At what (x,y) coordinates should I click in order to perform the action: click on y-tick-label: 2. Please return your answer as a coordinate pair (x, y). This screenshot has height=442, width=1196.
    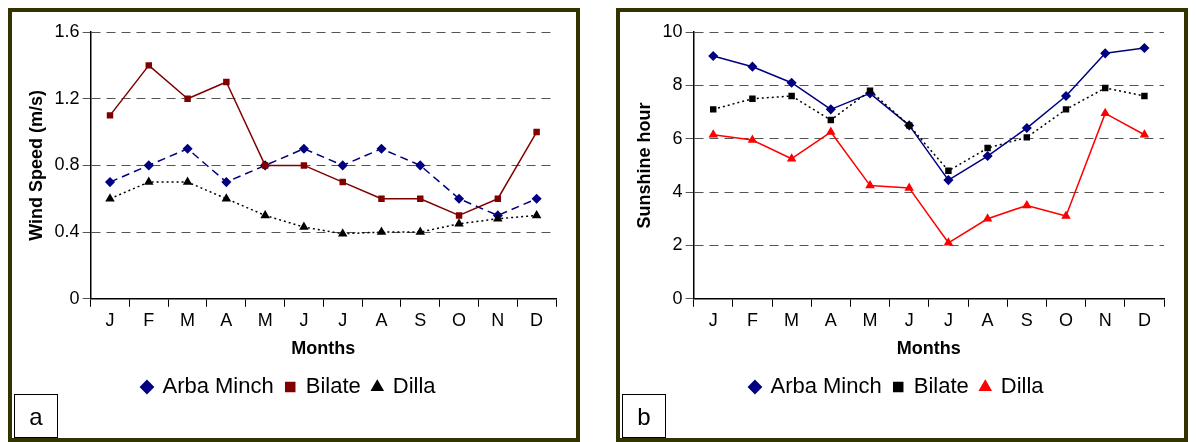
    Looking at the image, I should click on (677, 244).